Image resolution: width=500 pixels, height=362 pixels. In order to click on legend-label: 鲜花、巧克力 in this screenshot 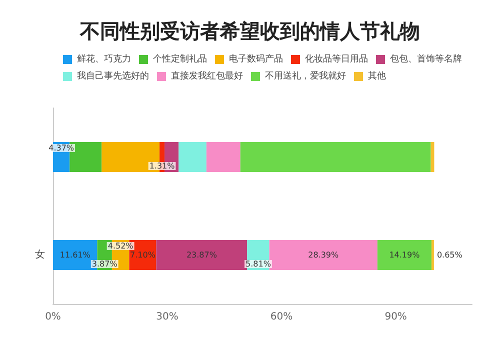, I will do `click(104, 59)`.